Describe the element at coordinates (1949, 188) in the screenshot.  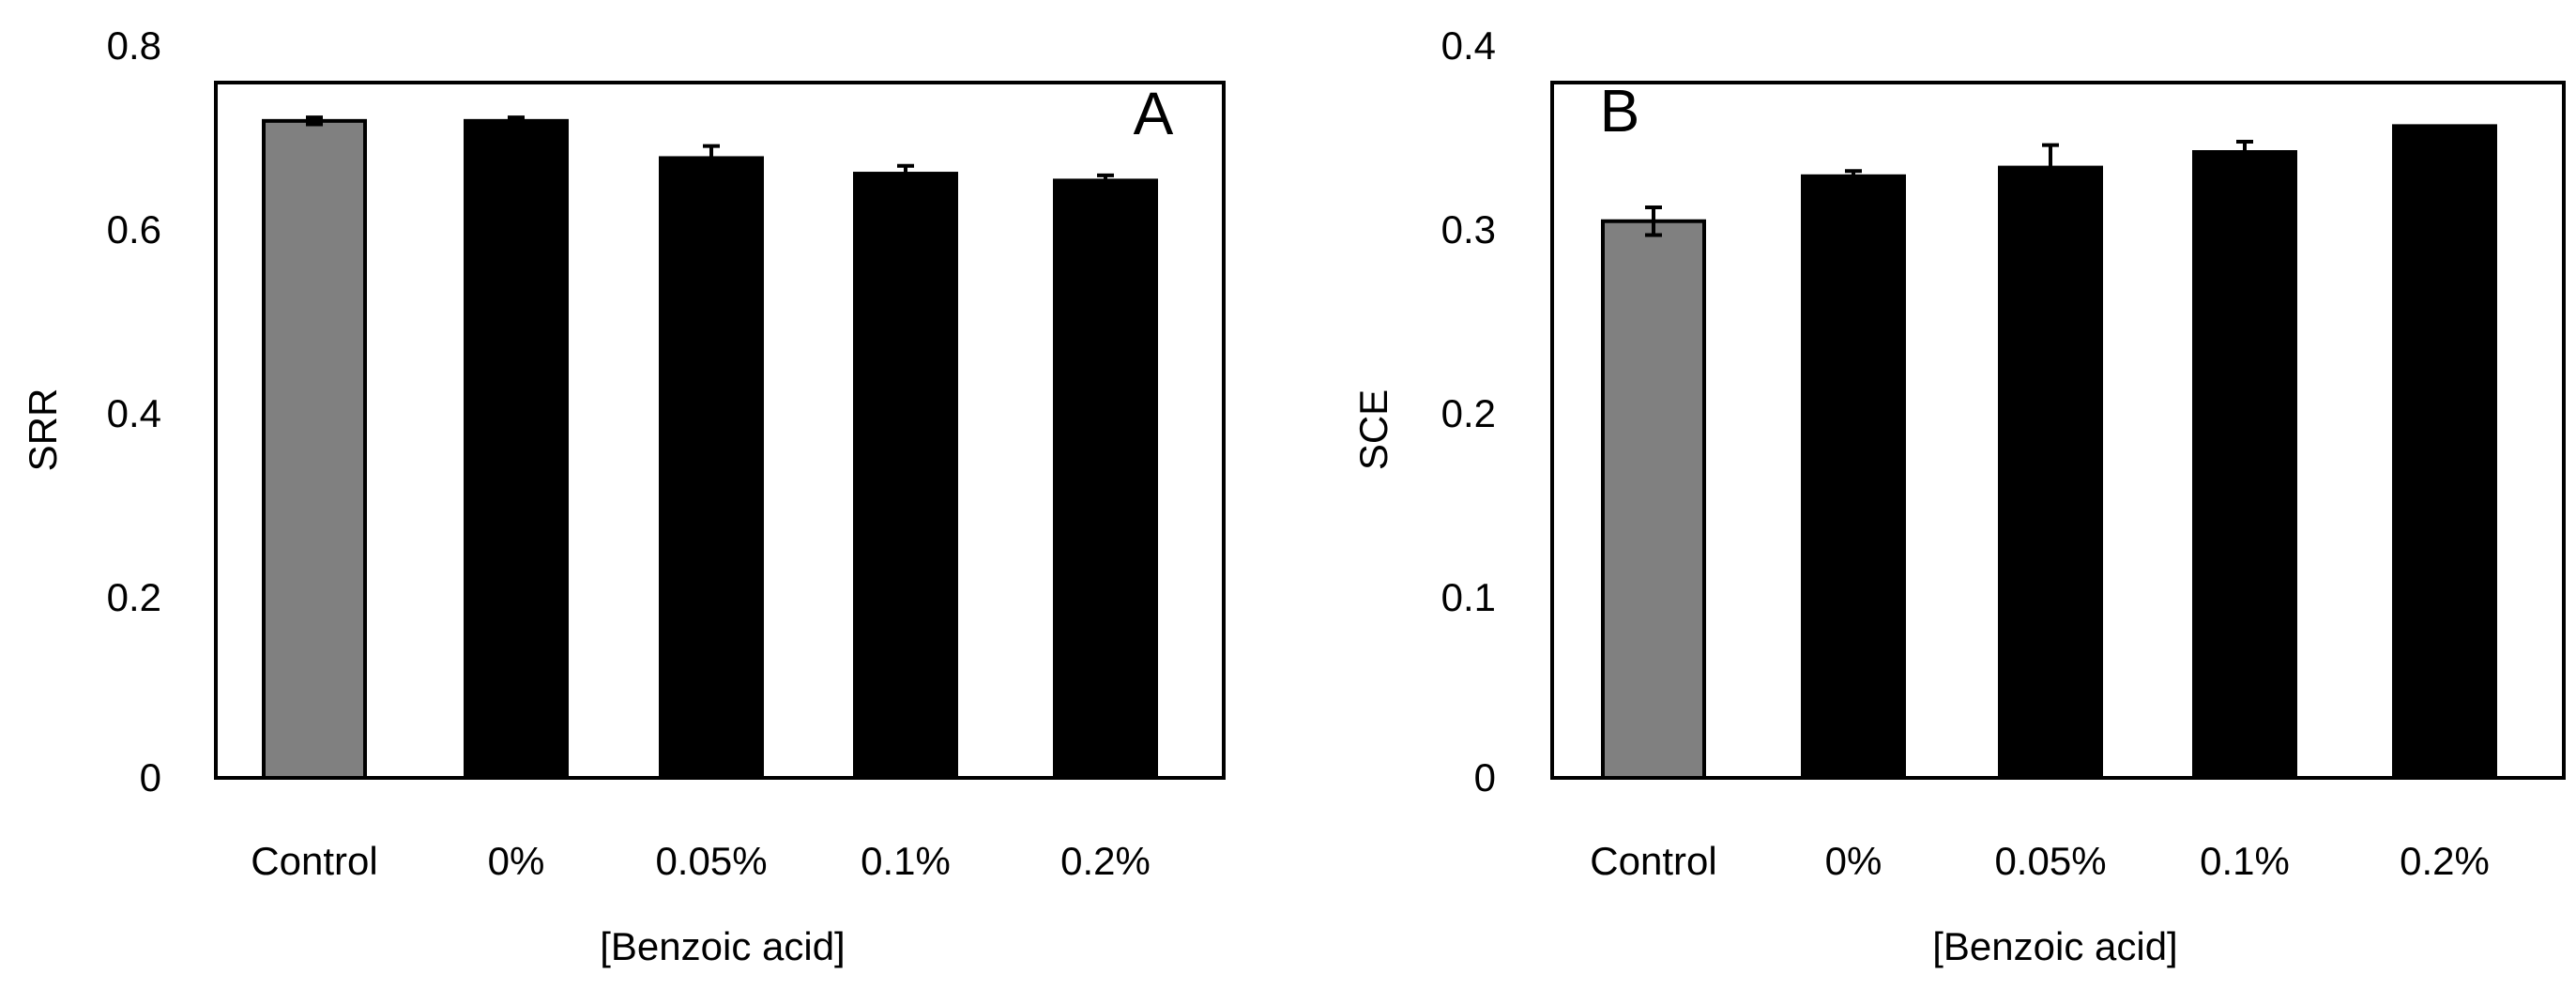
I see `error-bars-b` at that location.